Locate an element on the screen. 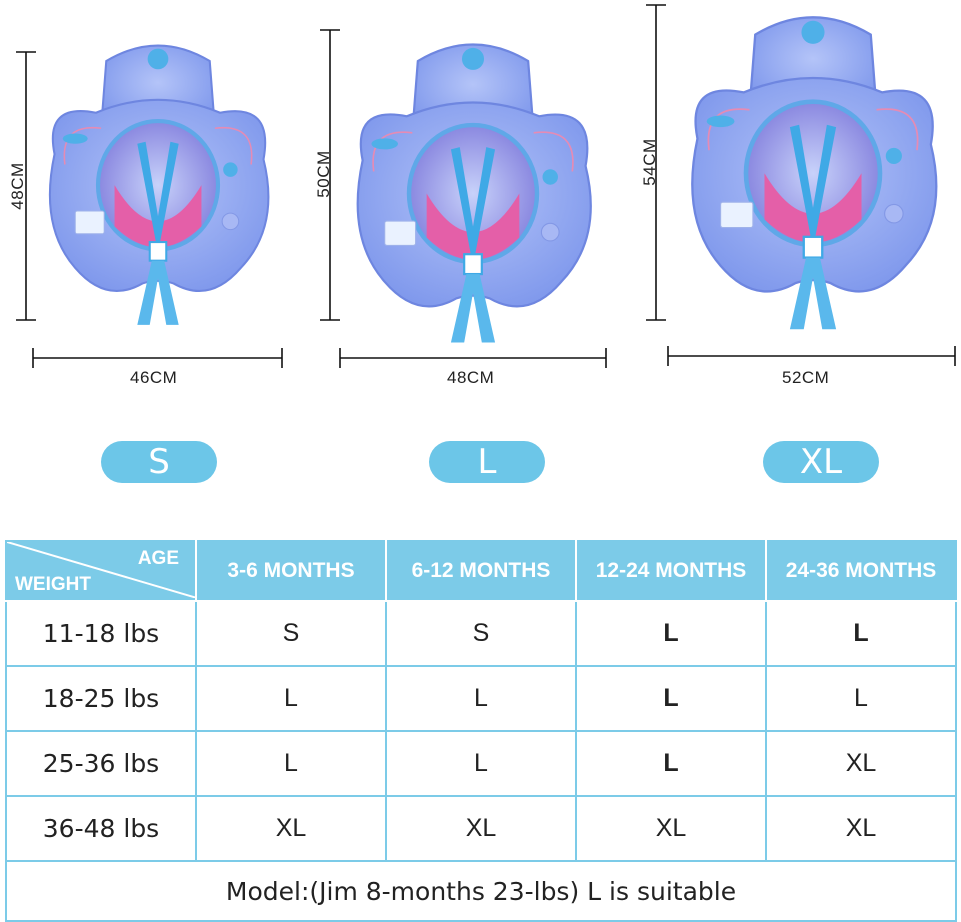 This screenshot has width=961, height=922. width-label: 46CM is located at coordinates (154, 377).